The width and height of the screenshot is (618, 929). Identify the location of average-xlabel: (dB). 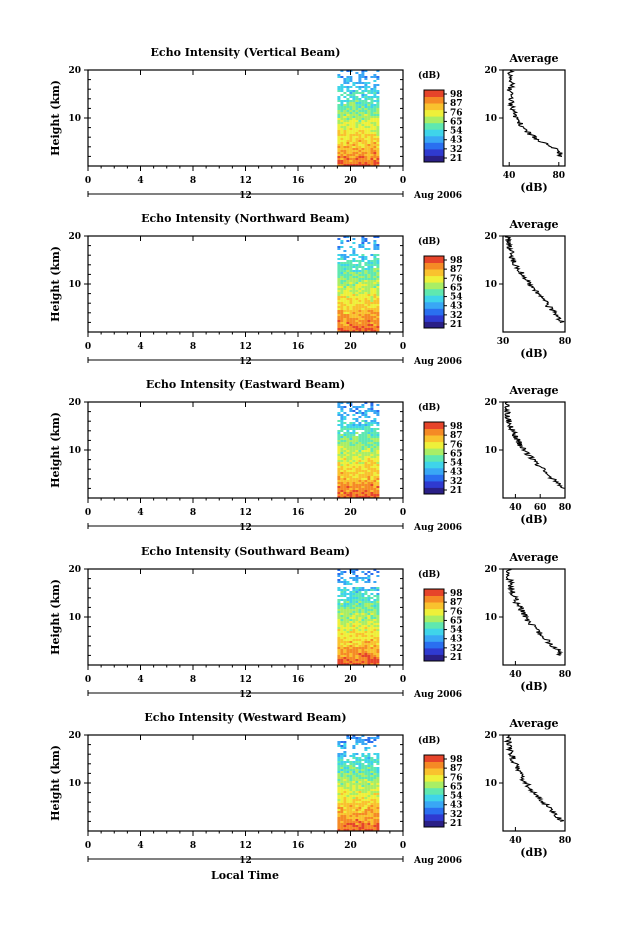
(533, 852).